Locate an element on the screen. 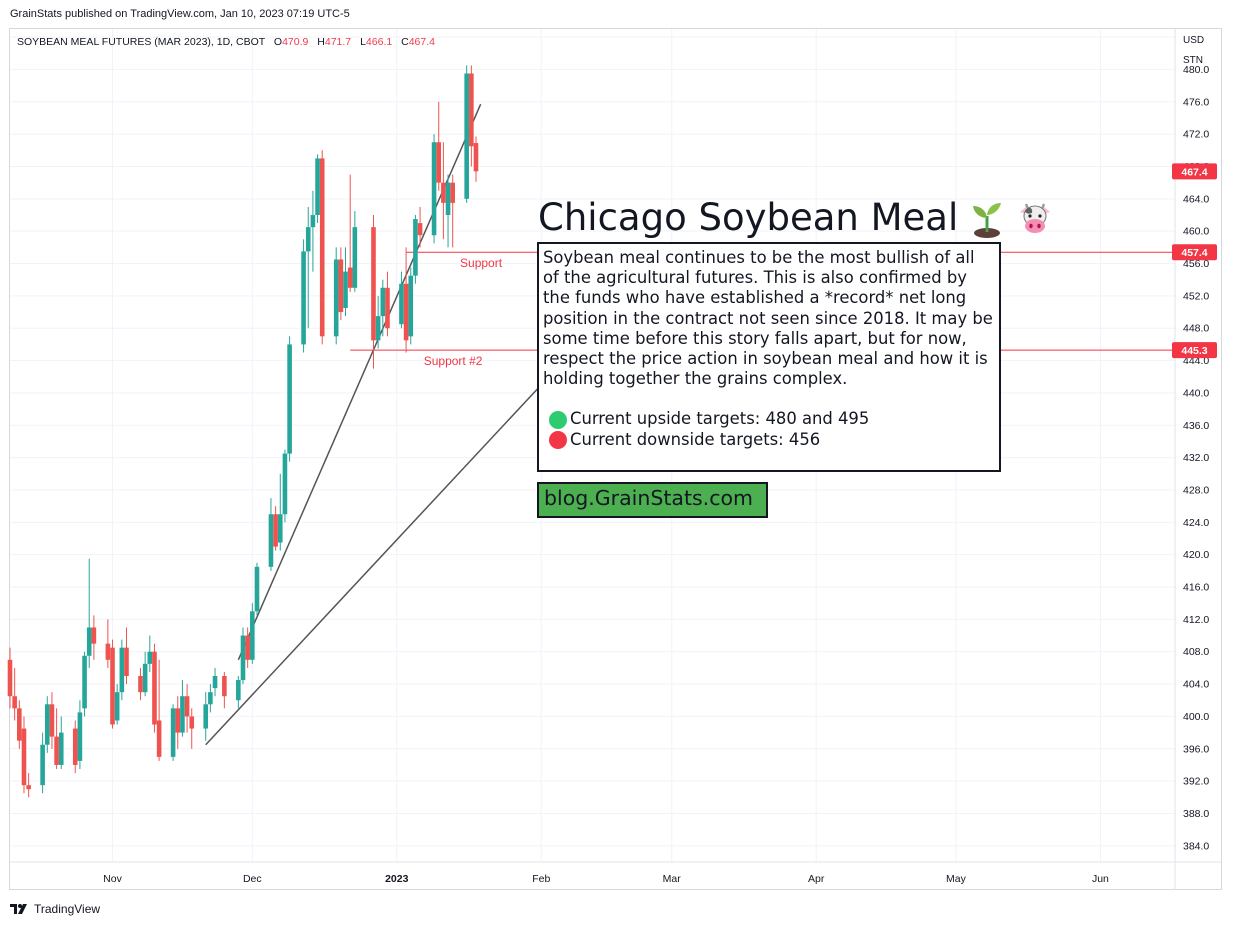 This screenshot has height=927, width=1233. trendline is located at coordinates (359, 382).